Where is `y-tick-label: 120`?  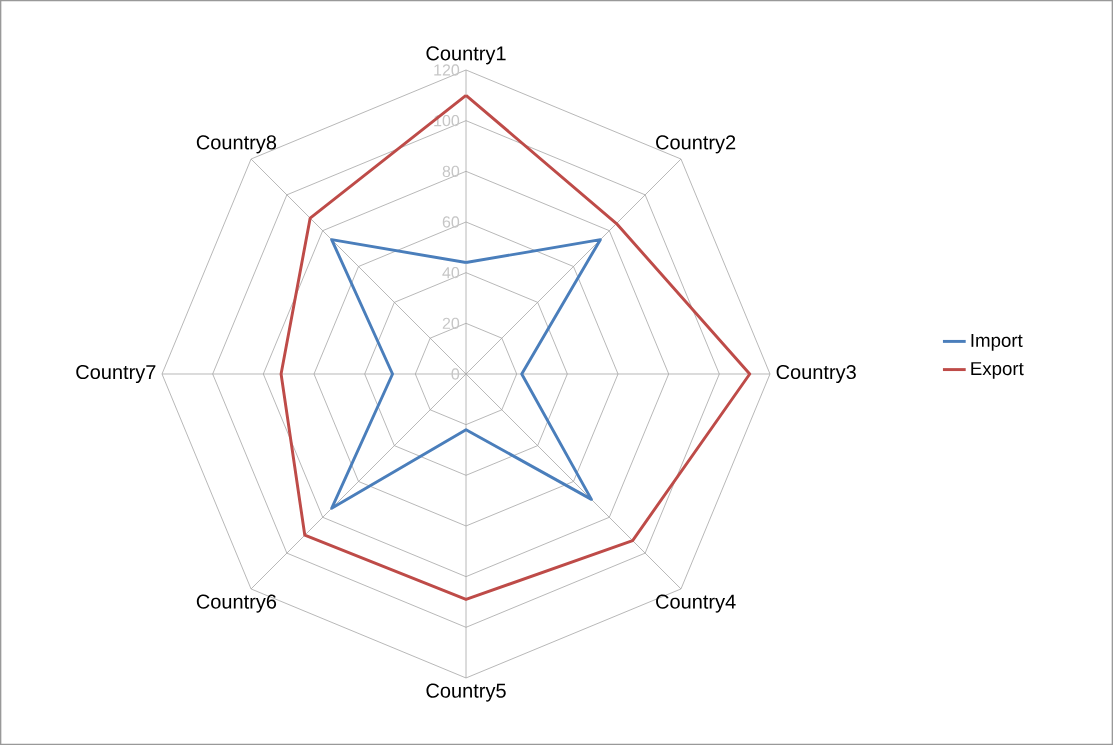 y-tick-label: 120 is located at coordinates (447, 70).